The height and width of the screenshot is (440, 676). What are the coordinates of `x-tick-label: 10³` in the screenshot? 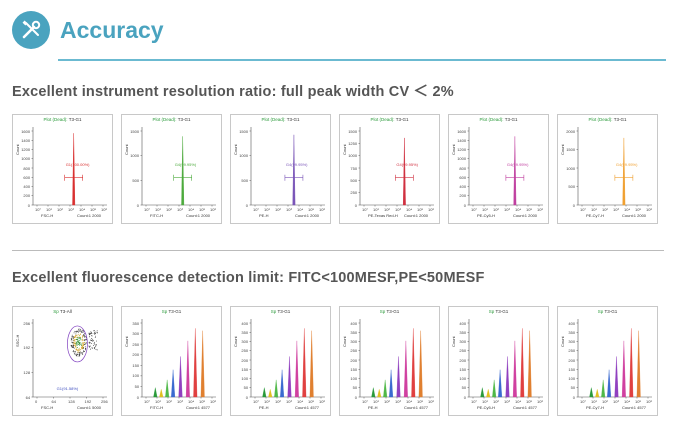 It's located at (398, 401).